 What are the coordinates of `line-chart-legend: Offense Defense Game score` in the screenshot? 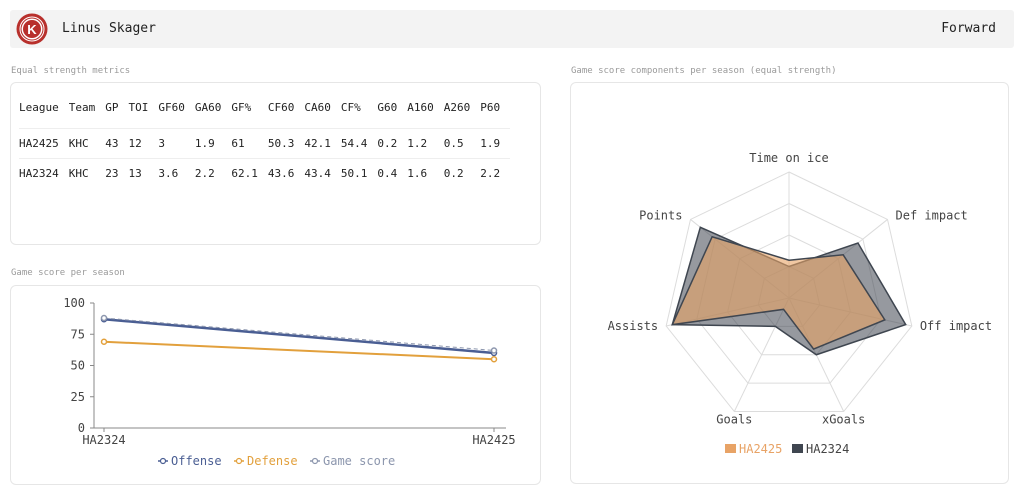 It's located at (276, 461).